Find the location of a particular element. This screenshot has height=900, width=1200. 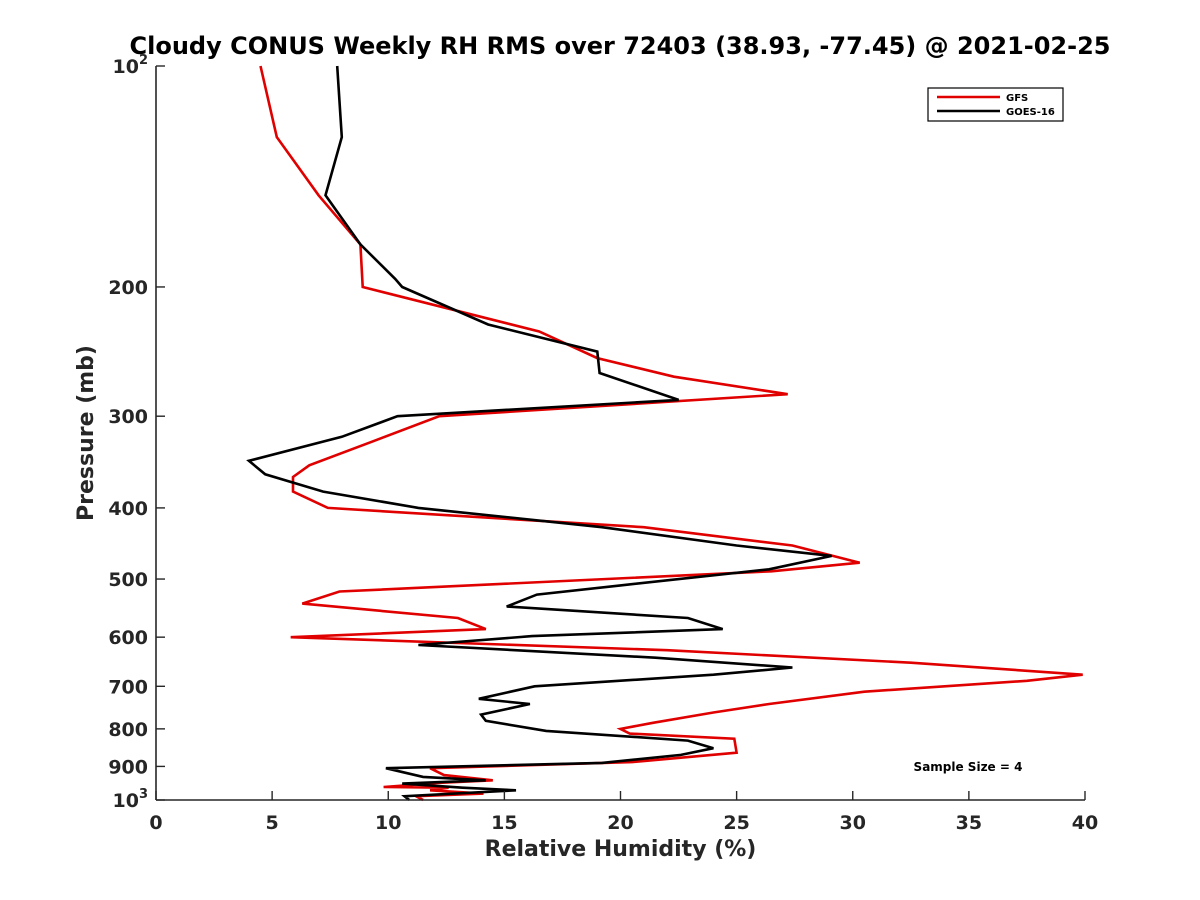

y-tick-label: 400 is located at coordinates (128, 509).